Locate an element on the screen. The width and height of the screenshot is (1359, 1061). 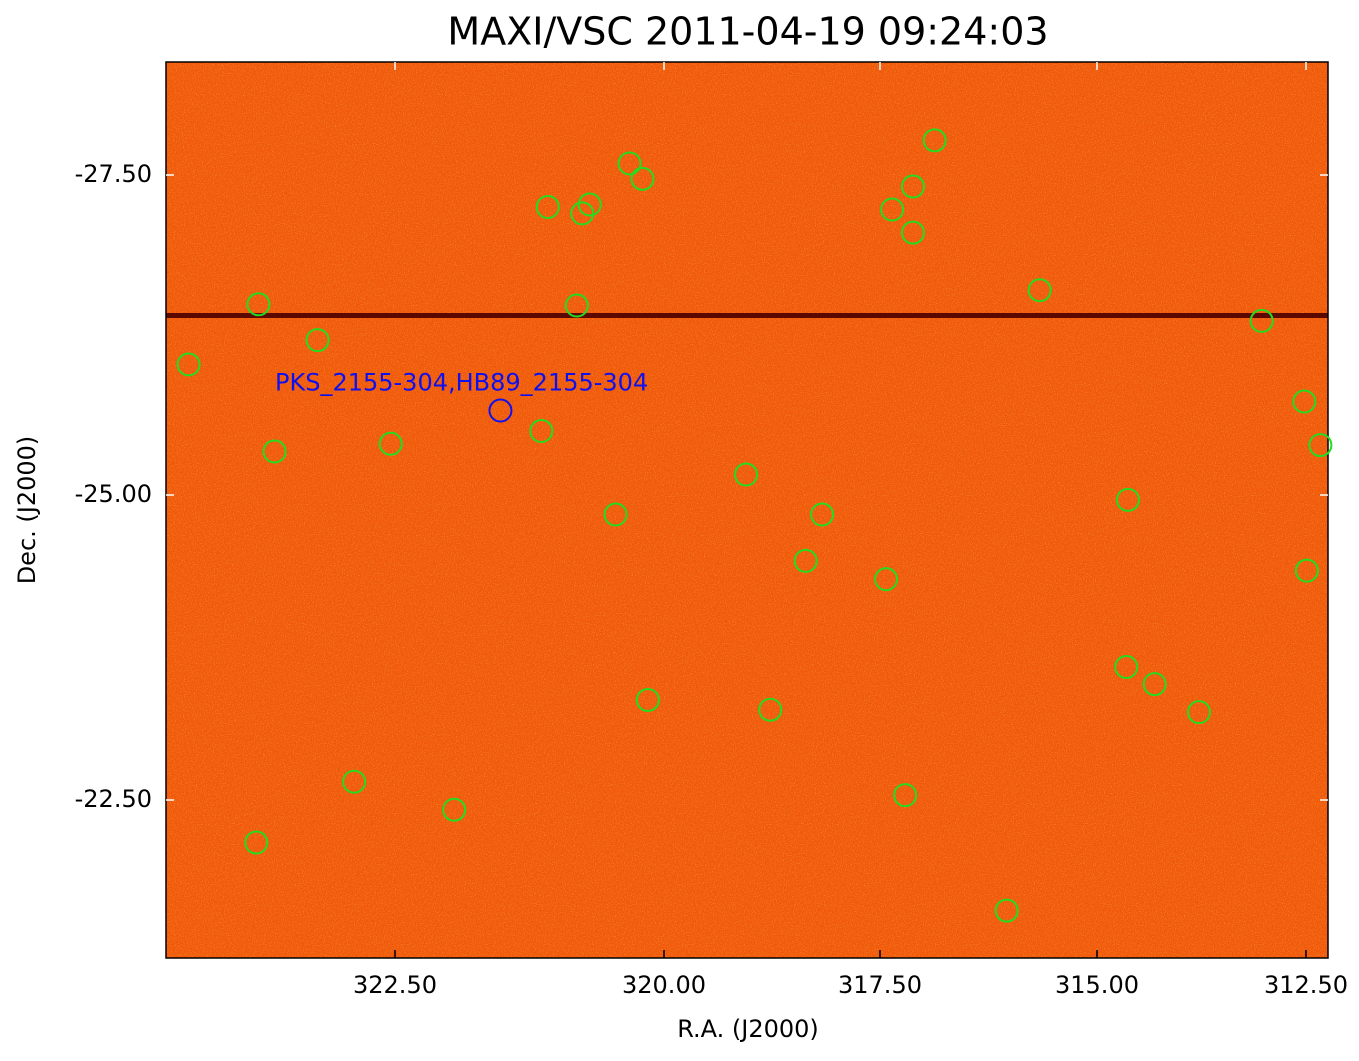
x-axis-label: R.A. (J2000) is located at coordinates (748, 1029).